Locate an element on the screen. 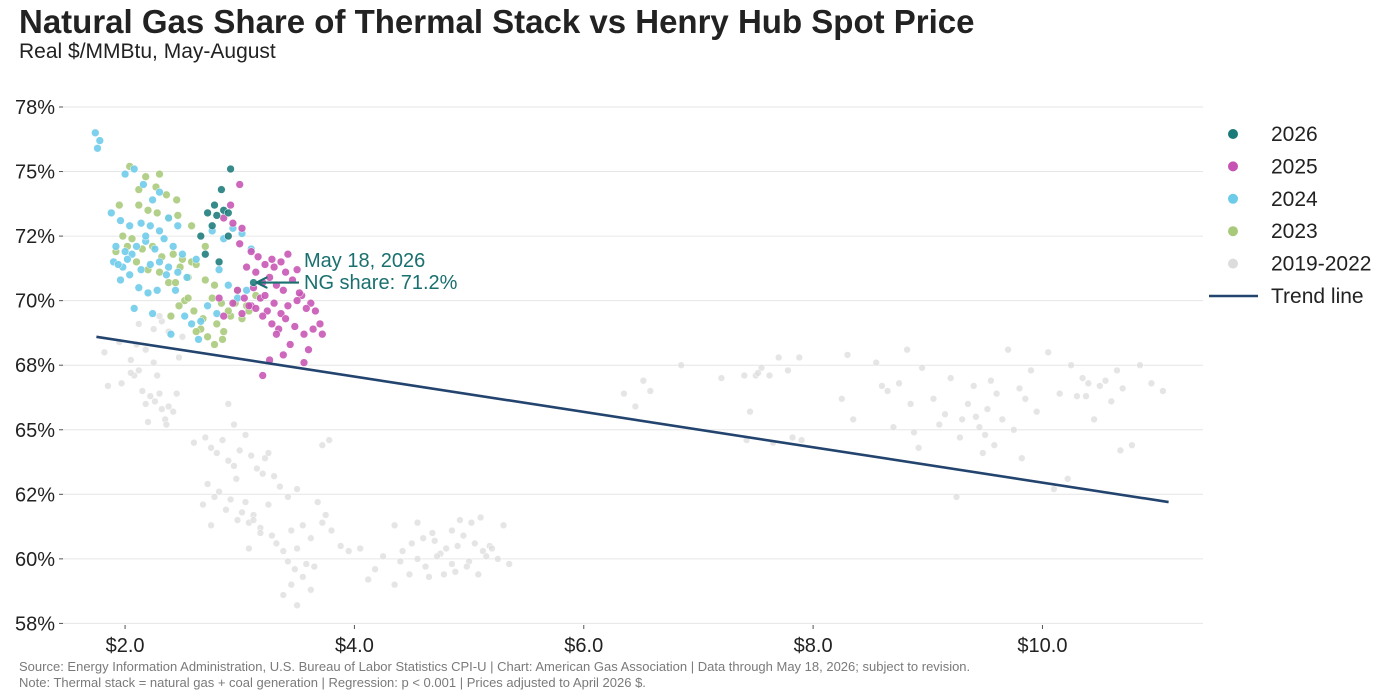  annotation-date: May 18, 2026 is located at coordinates (364, 261).